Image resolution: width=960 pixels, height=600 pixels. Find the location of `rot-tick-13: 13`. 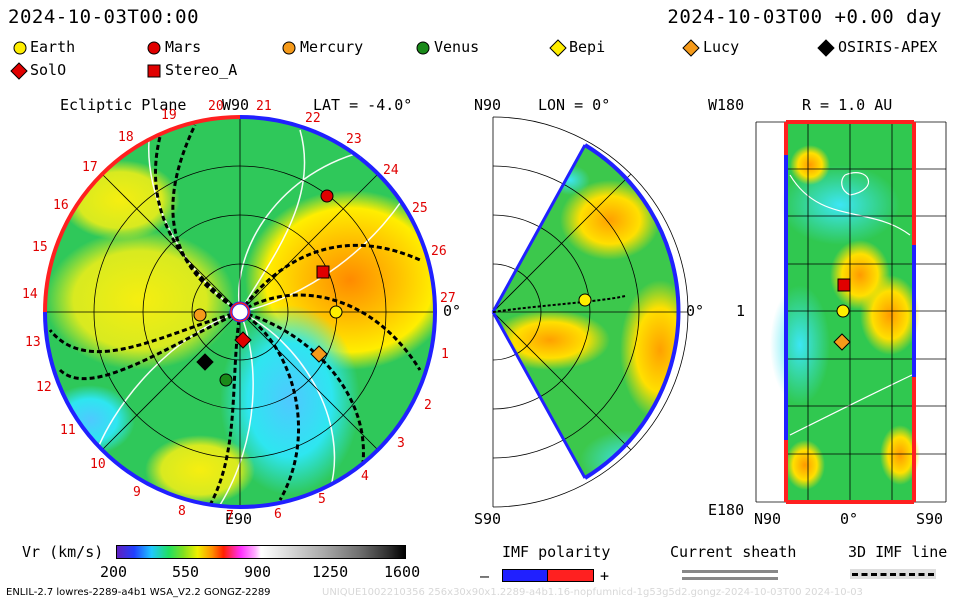

rot-tick-13: 13 is located at coordinates (33, 342).